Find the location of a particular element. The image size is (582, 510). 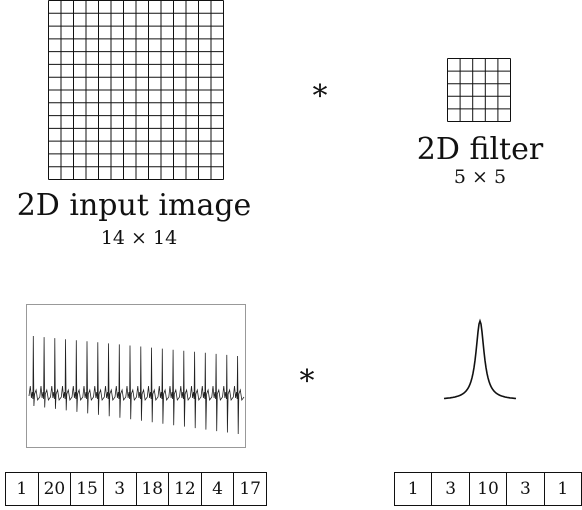

filter-size: 5 × 5 is located at coordinates (480, 177).